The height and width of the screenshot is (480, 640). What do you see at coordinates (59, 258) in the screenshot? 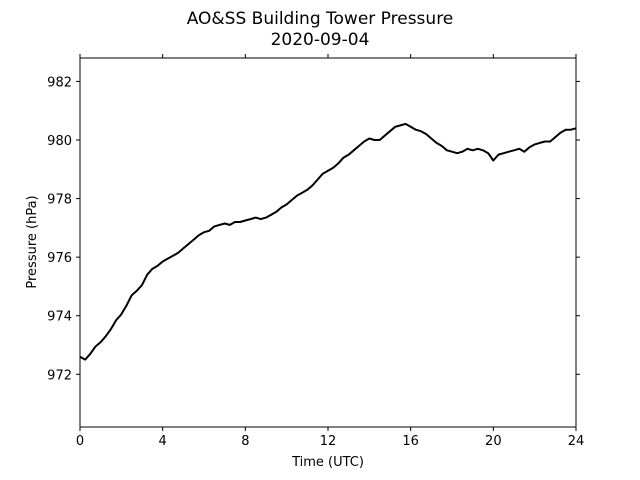
I see `y-tick-label-2: 976` at bounding box center [59, 258].